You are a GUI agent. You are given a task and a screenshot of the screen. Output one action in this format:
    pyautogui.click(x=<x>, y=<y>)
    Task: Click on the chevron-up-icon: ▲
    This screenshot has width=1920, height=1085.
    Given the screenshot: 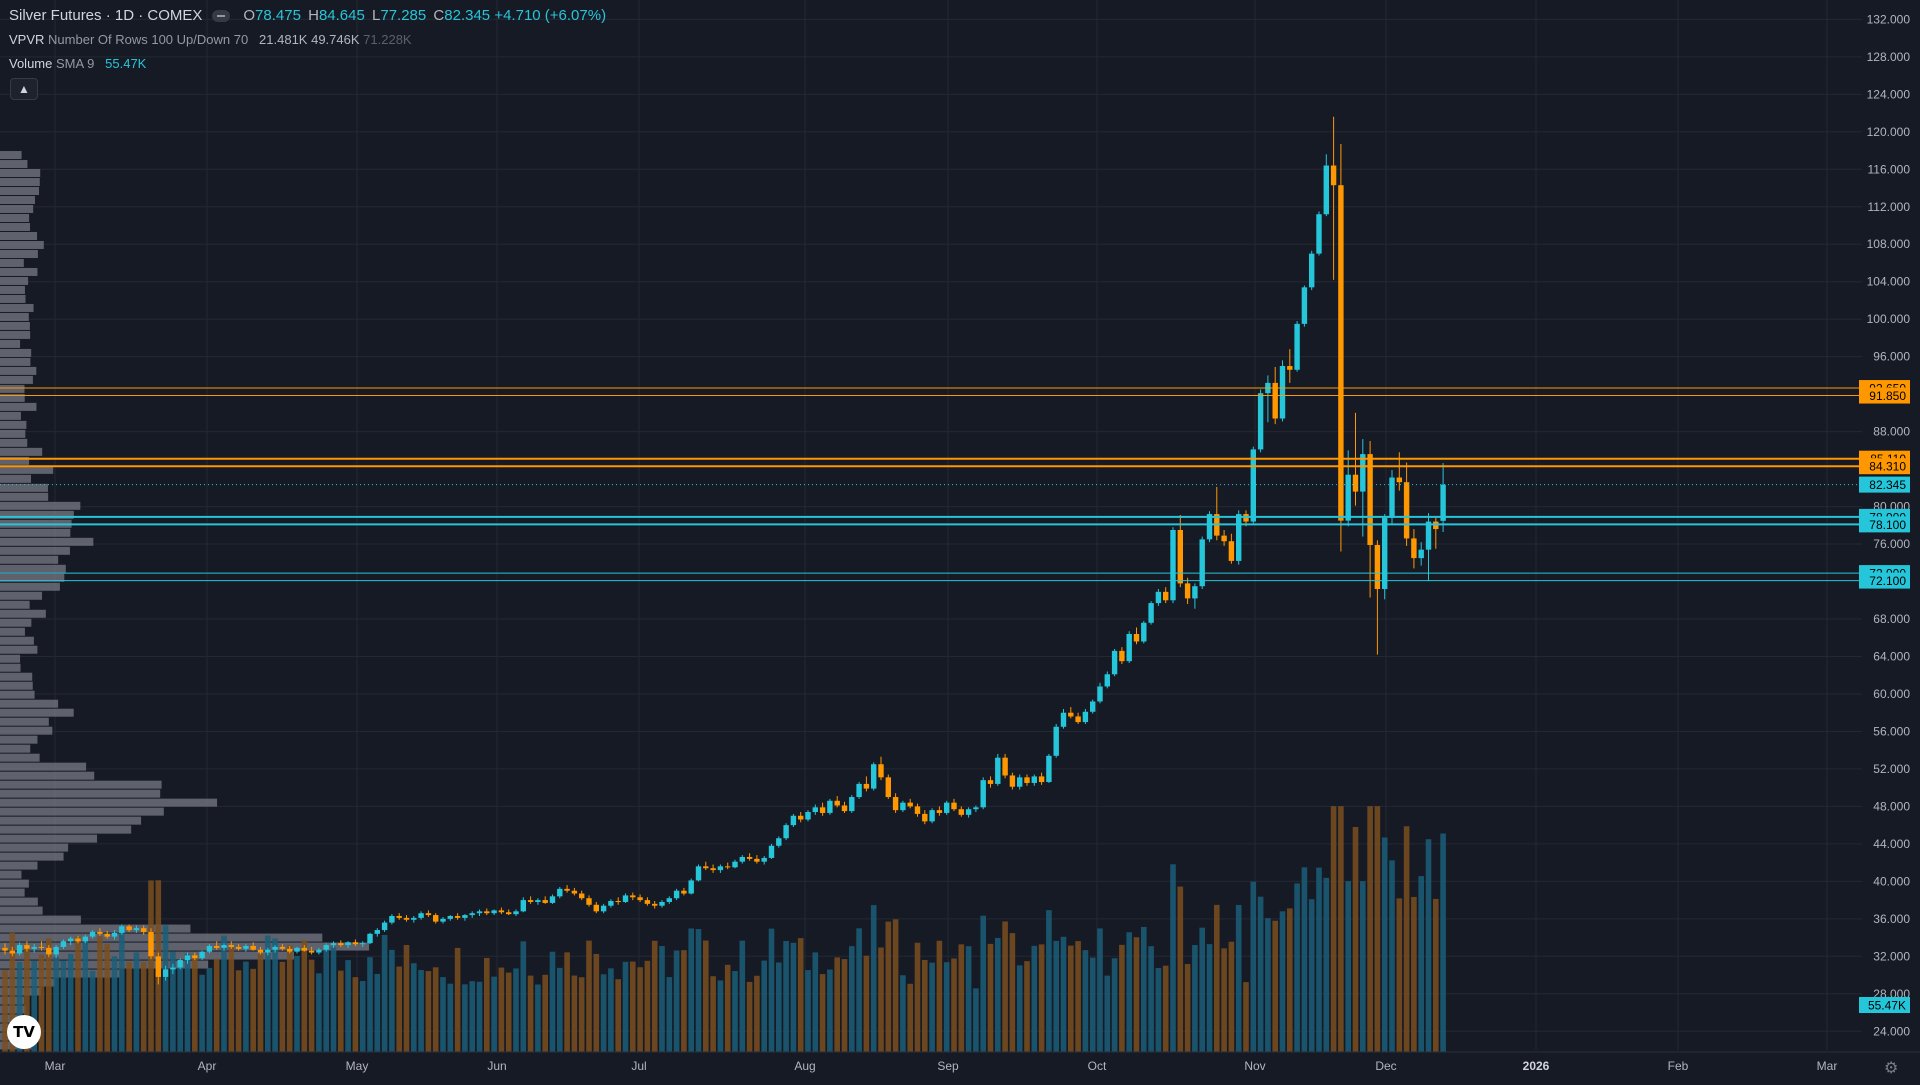 What is the action you would take?
    pyautogui.click(x=24, y=89)
    